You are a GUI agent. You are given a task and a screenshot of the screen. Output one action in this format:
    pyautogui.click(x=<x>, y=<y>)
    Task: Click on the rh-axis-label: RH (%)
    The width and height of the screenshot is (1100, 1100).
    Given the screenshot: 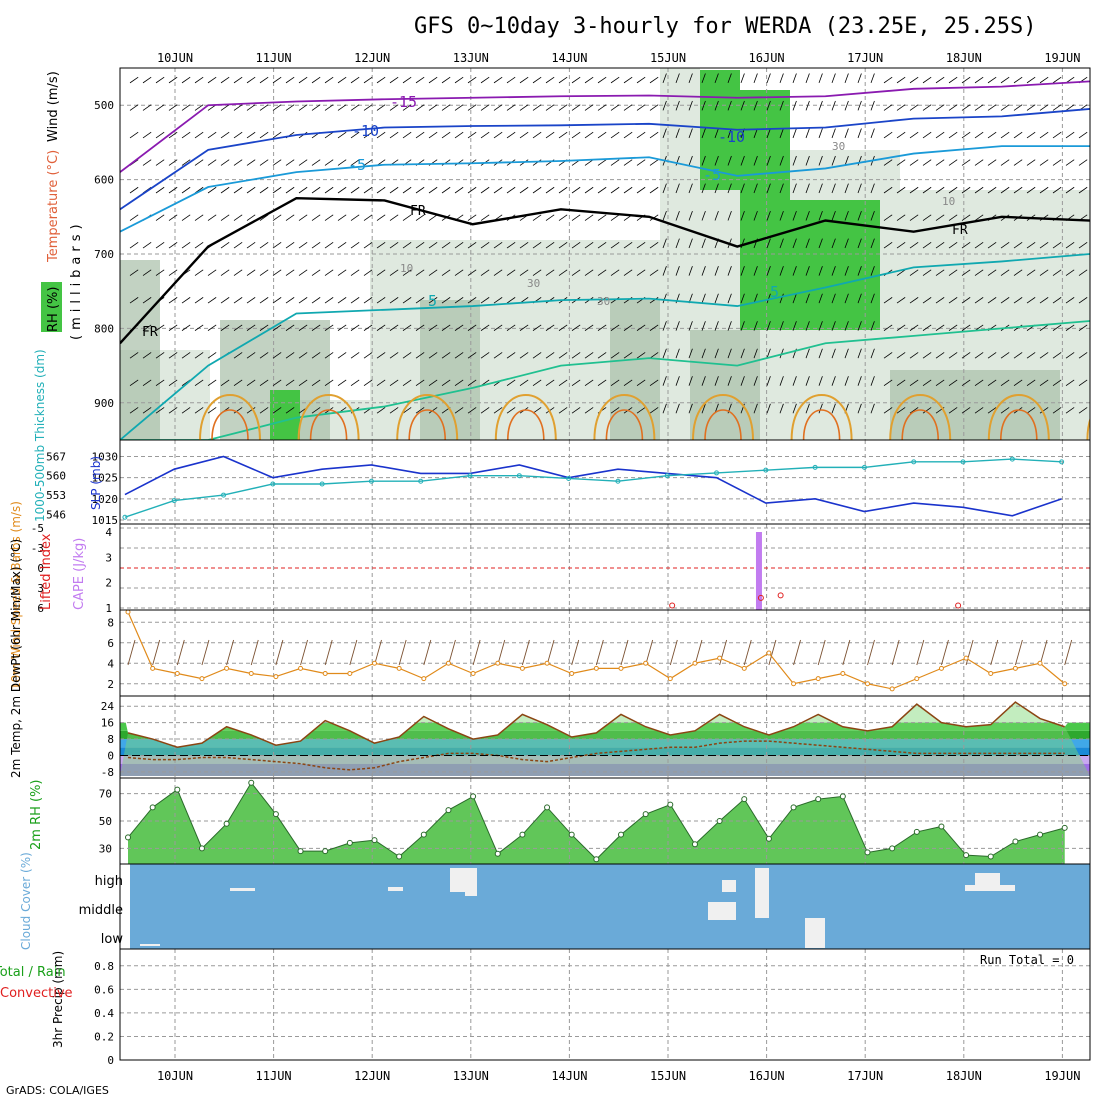 What is the action you would take?
    pyautogui.click(x=53, y=309)
    